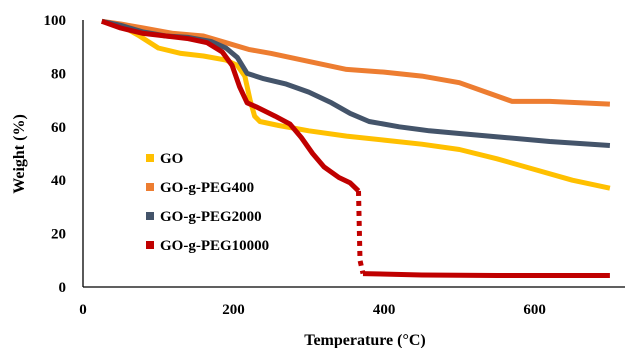 The height and width of the screenshot is (348, 638). What do you see at coordinates (58, 128) in the screenshot?
I see `y-tick-label: 60` at bounding box center [58, 128].